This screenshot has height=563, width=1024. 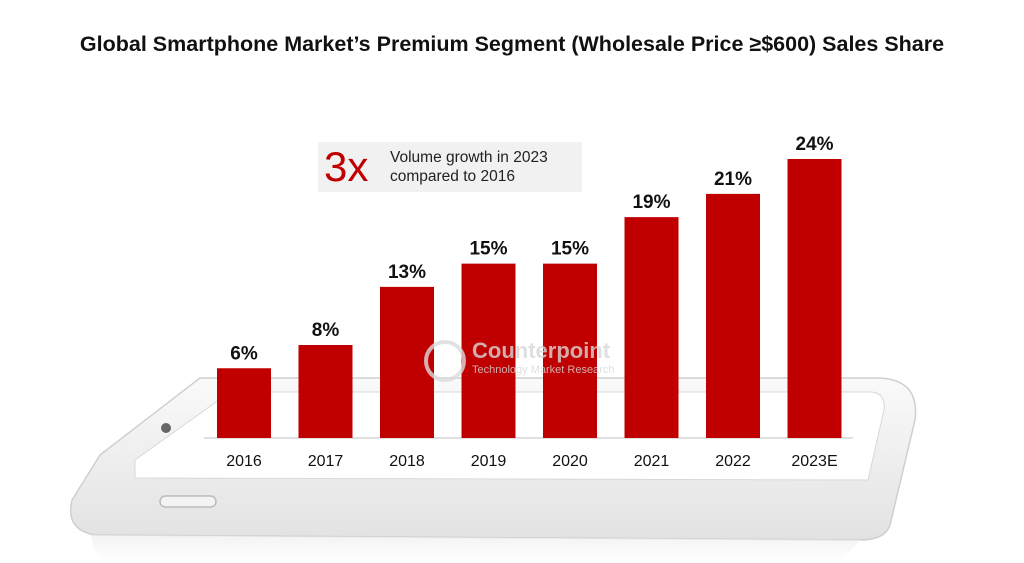 I want to click on home-button, so click(x=188, y=501).